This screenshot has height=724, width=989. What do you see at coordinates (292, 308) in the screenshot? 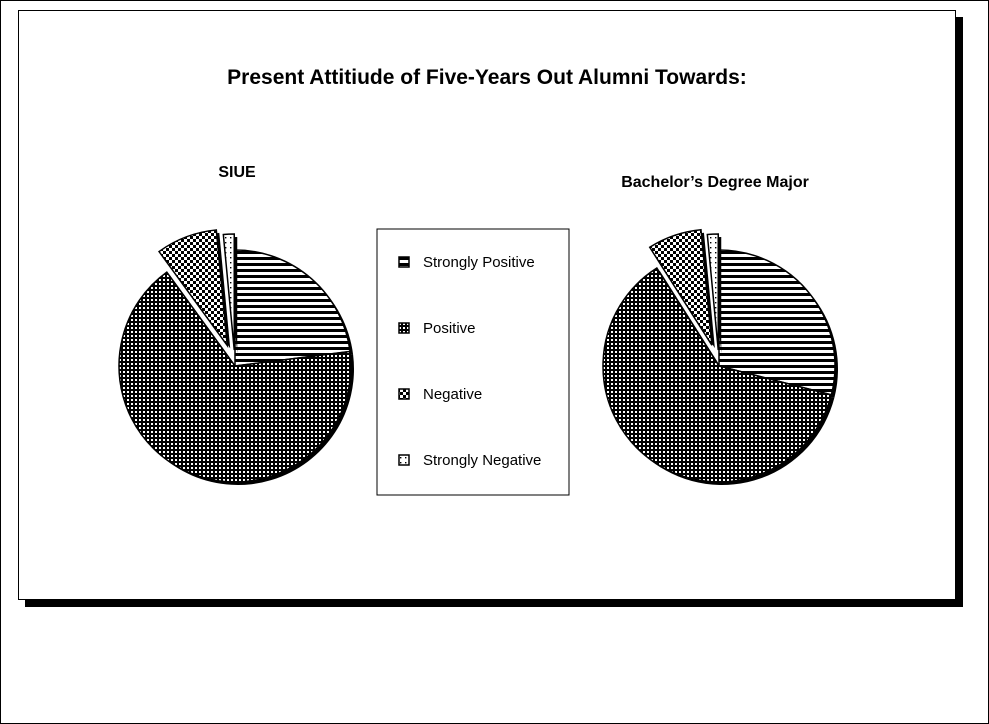
I see `pie-slice-siue-strongly-positive` at bounding box center [292, 308].